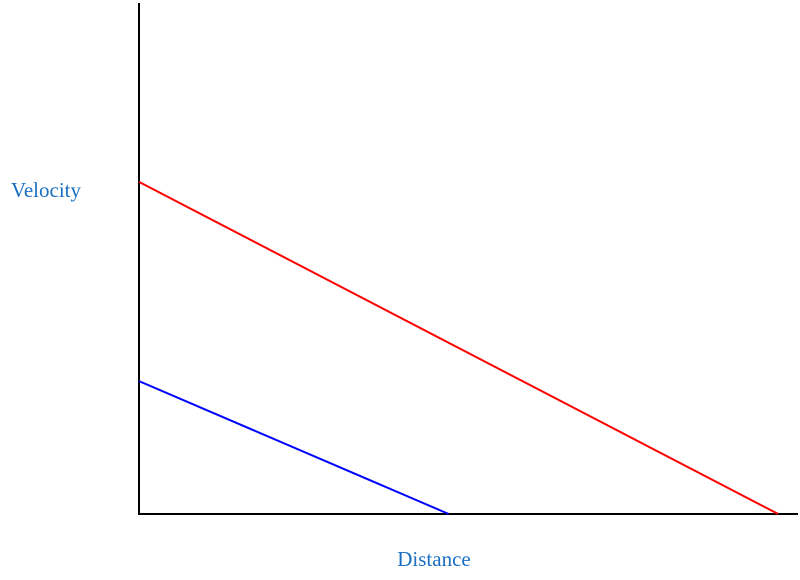 The width and height of the screenshot is (800, 580). Describe the element at coordinates (46, 190) in the screenshot. I see `y-axis-label: Velocity` at that location.